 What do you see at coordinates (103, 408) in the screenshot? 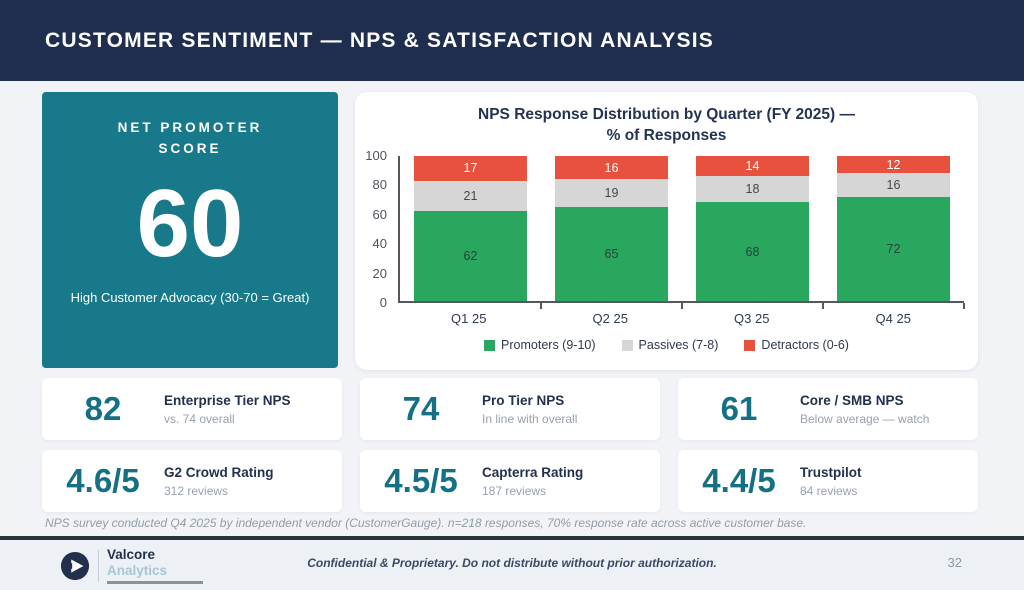
I see `stat-value: 82` at bounding box center [103, 408].